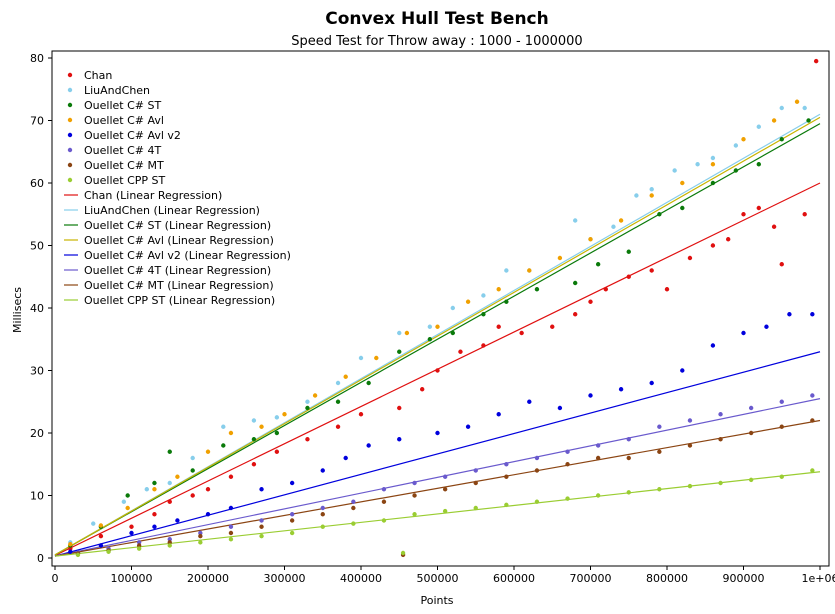  What do you see at coordinates (172, 210) in the screenshot?
I see `legend-label: LiuAndChen (Linear Regression)` at bounding box center [172, 210].